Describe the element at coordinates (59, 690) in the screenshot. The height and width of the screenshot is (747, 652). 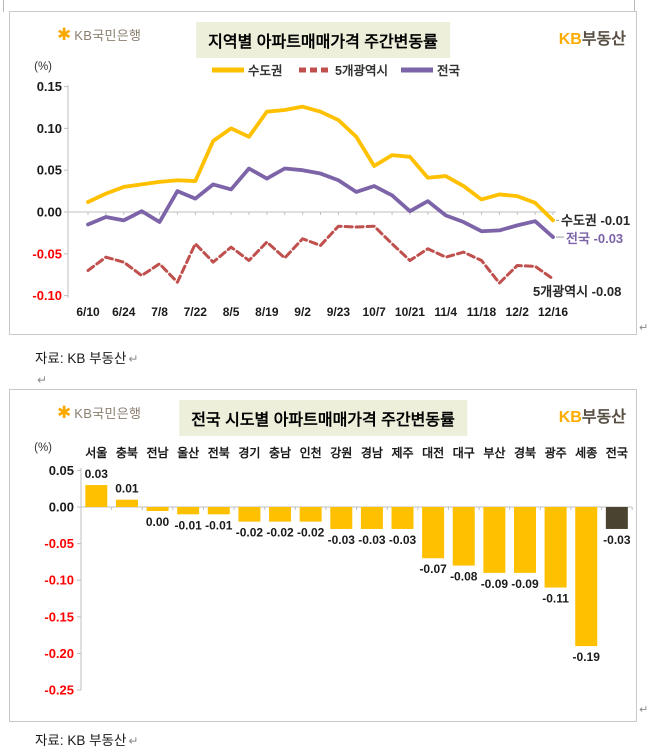
I see `y-tick-label: -0.25` at that location.